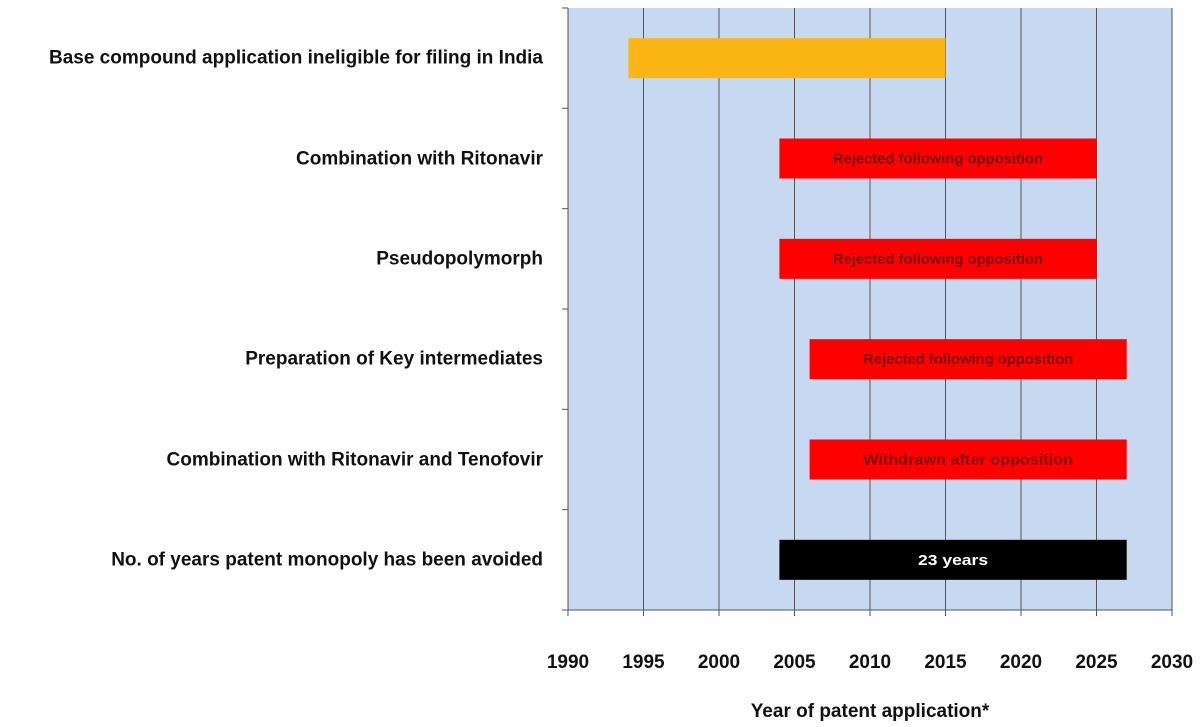 The image size is (1201, 727). I want to click on bar-label: Withdrawn after opposition, so click(968, 459).